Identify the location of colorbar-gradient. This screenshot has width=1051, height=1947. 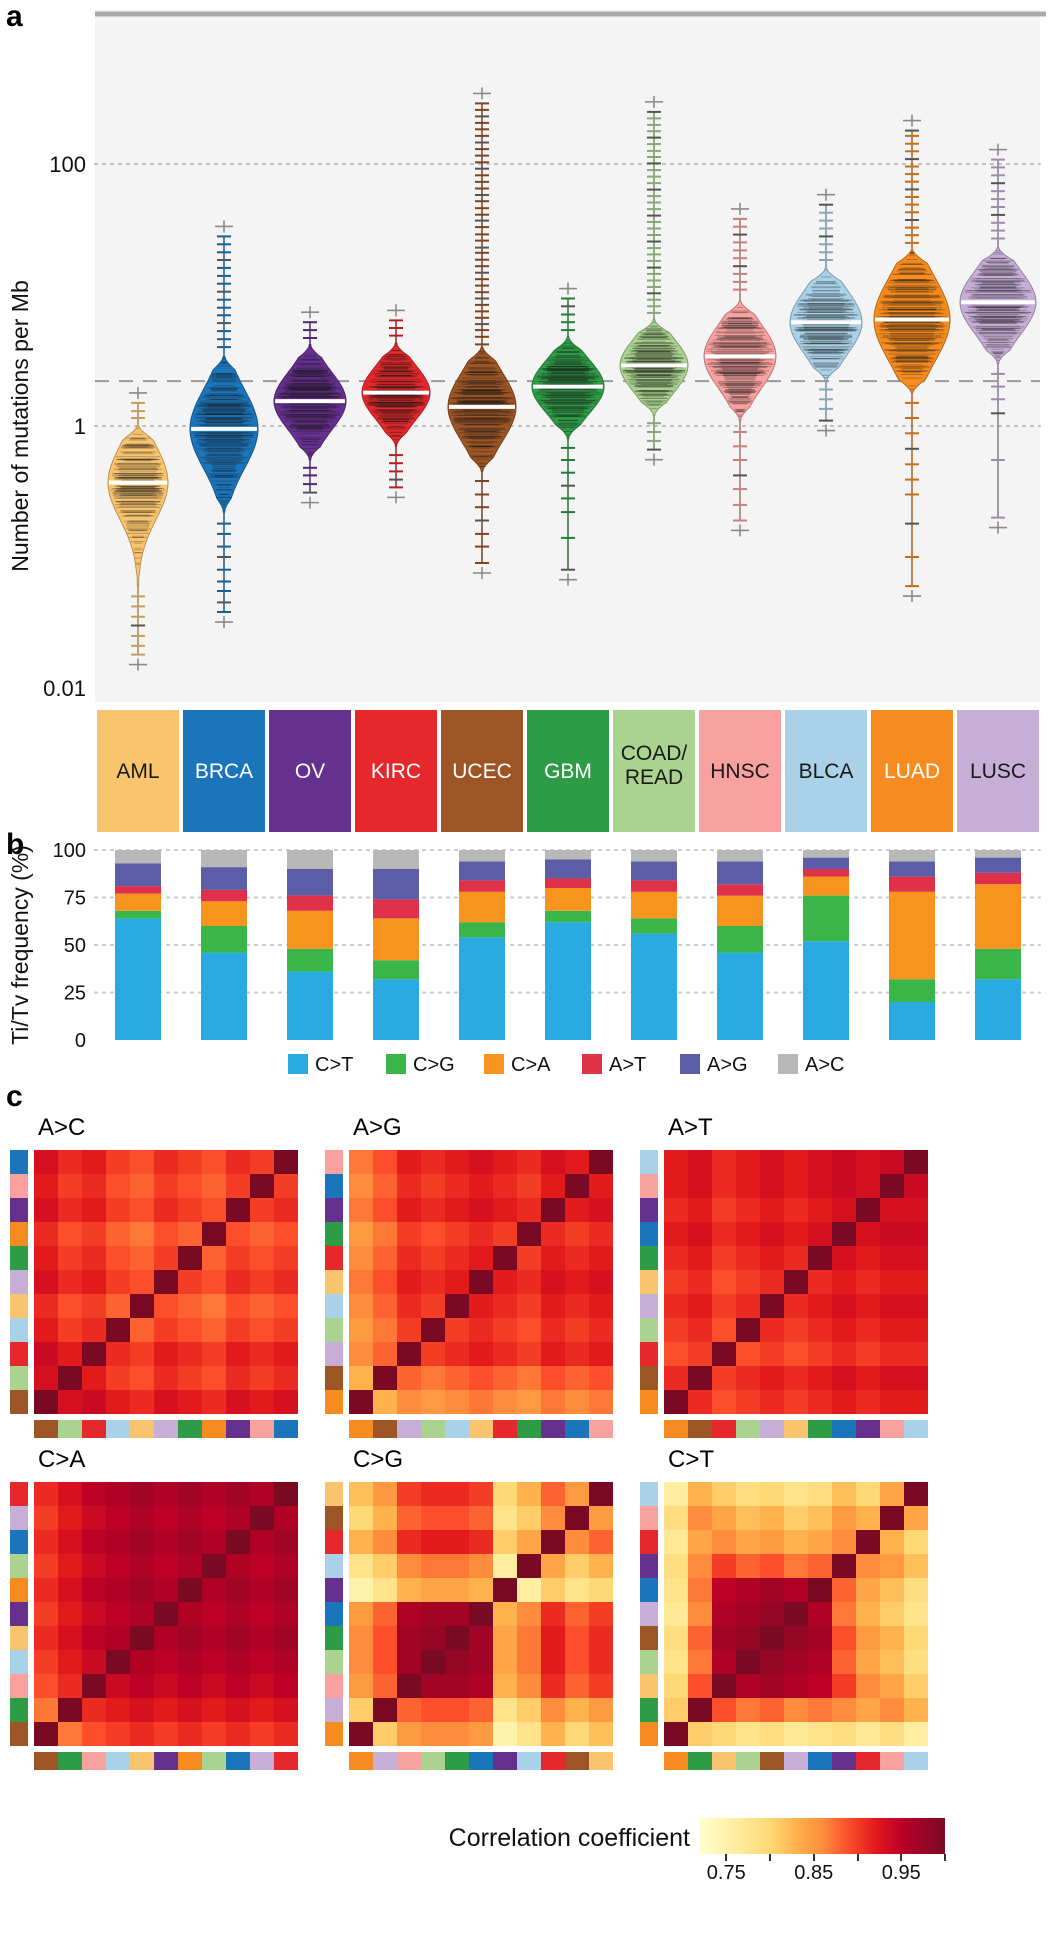
(822, 1836).